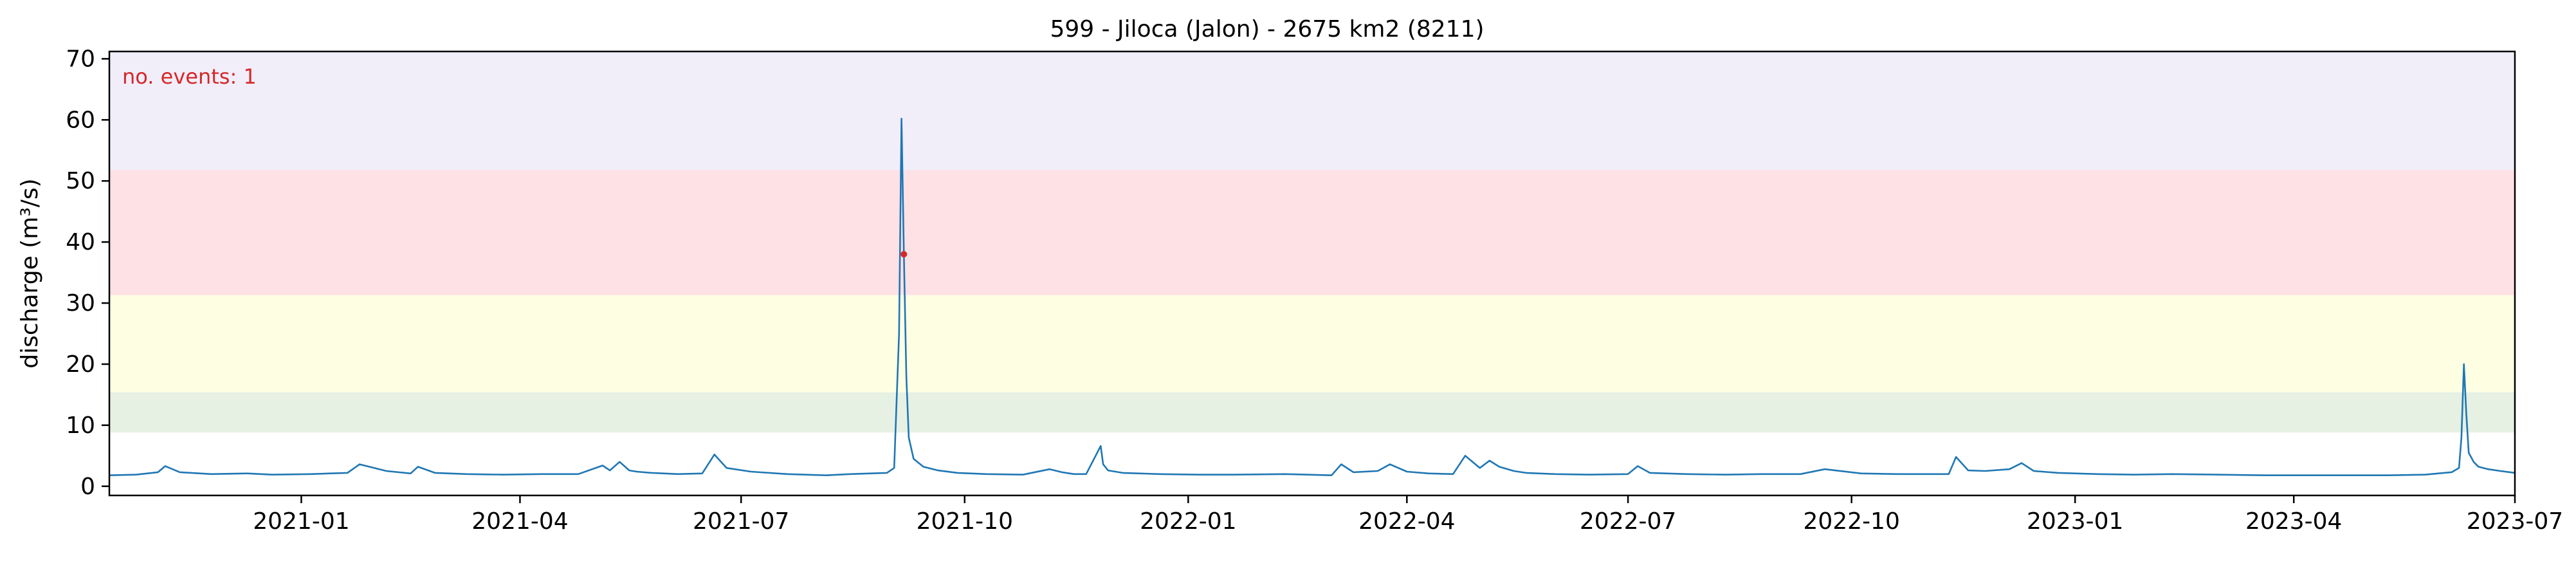 The height and width of the screenshot is (563, 2576). What do you see at coordinates (1188, 521) in the screenshot?
I see `x-tick-label: 2022-01` at bounding box center [1188, 521].